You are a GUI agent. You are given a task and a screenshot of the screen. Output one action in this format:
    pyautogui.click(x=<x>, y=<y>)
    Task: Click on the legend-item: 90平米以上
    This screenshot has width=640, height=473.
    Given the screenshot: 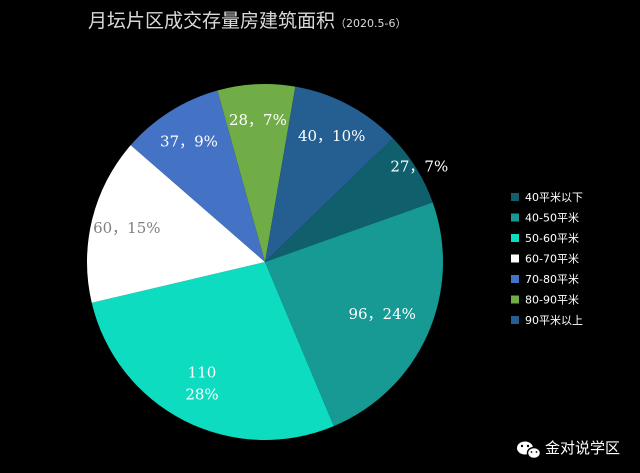 What is the action you would take?
    pyautogui.click(x=547, y=320)
    